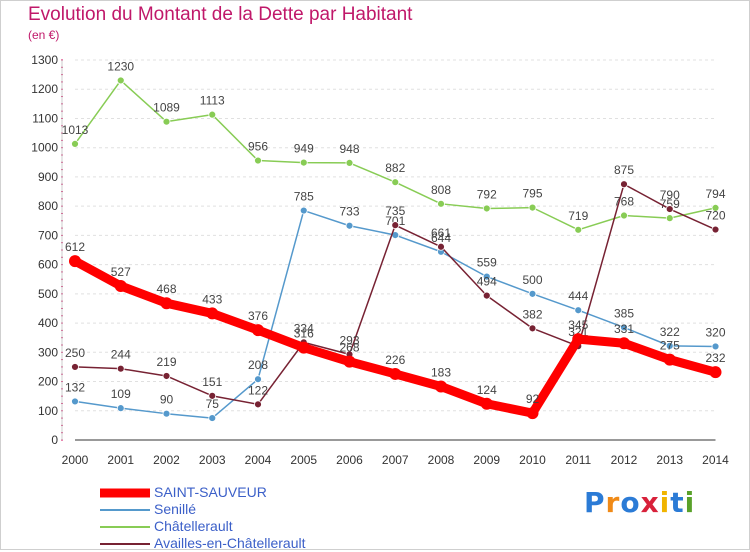  Describe the element at coordinates (630, 502) in the screenshot. I see `logo-letter: o` at that location.